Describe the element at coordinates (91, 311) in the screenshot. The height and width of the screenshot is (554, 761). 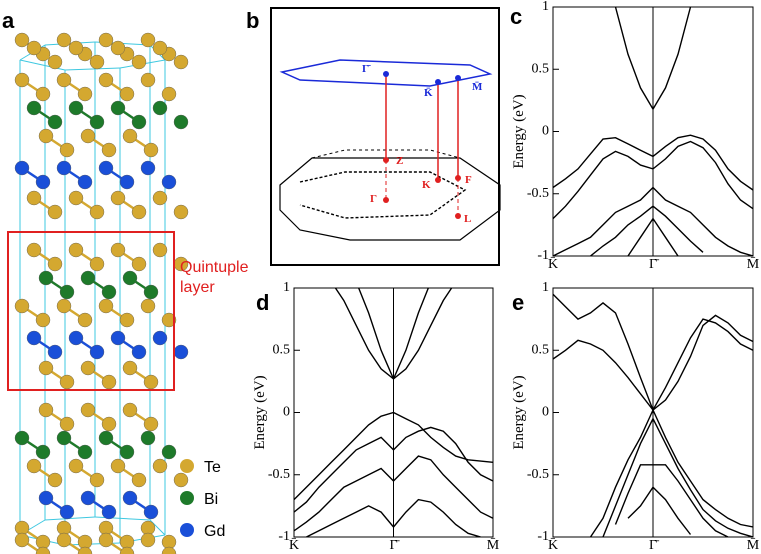
I see `quintuple-box` at that location.